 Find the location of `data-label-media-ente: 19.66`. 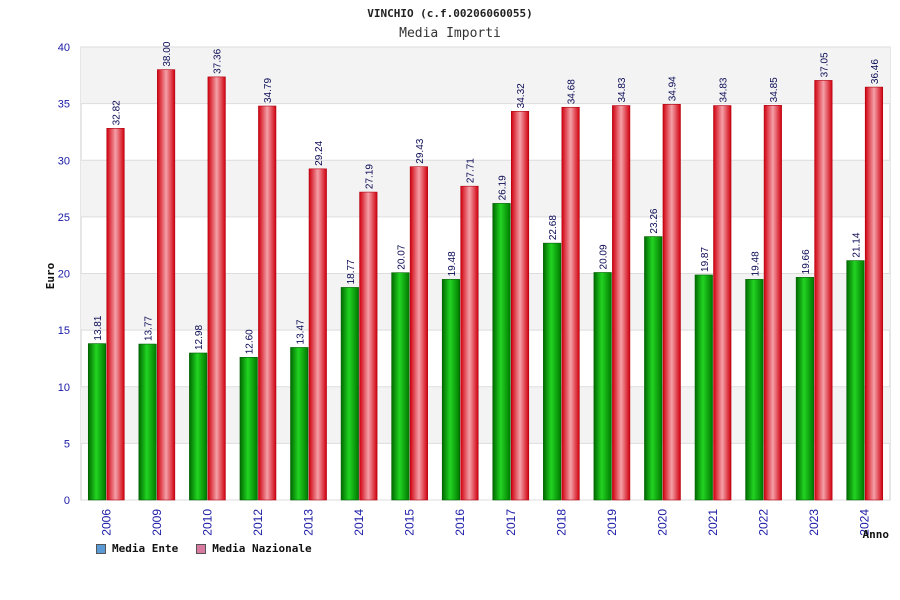

data-label-media-ente: 19.66 is located at coordinates (806, 261).